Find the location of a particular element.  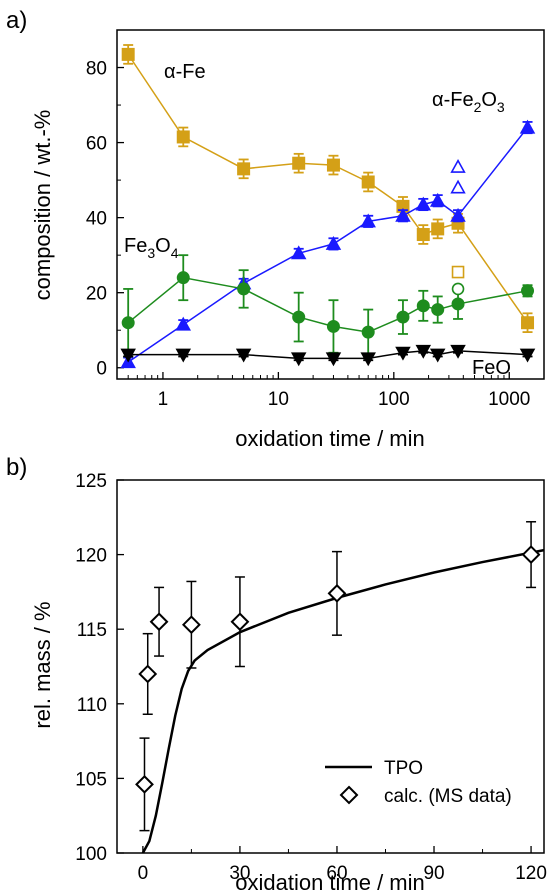

chart-b-ytick-label: 105 is located at coordinates (91, 779).